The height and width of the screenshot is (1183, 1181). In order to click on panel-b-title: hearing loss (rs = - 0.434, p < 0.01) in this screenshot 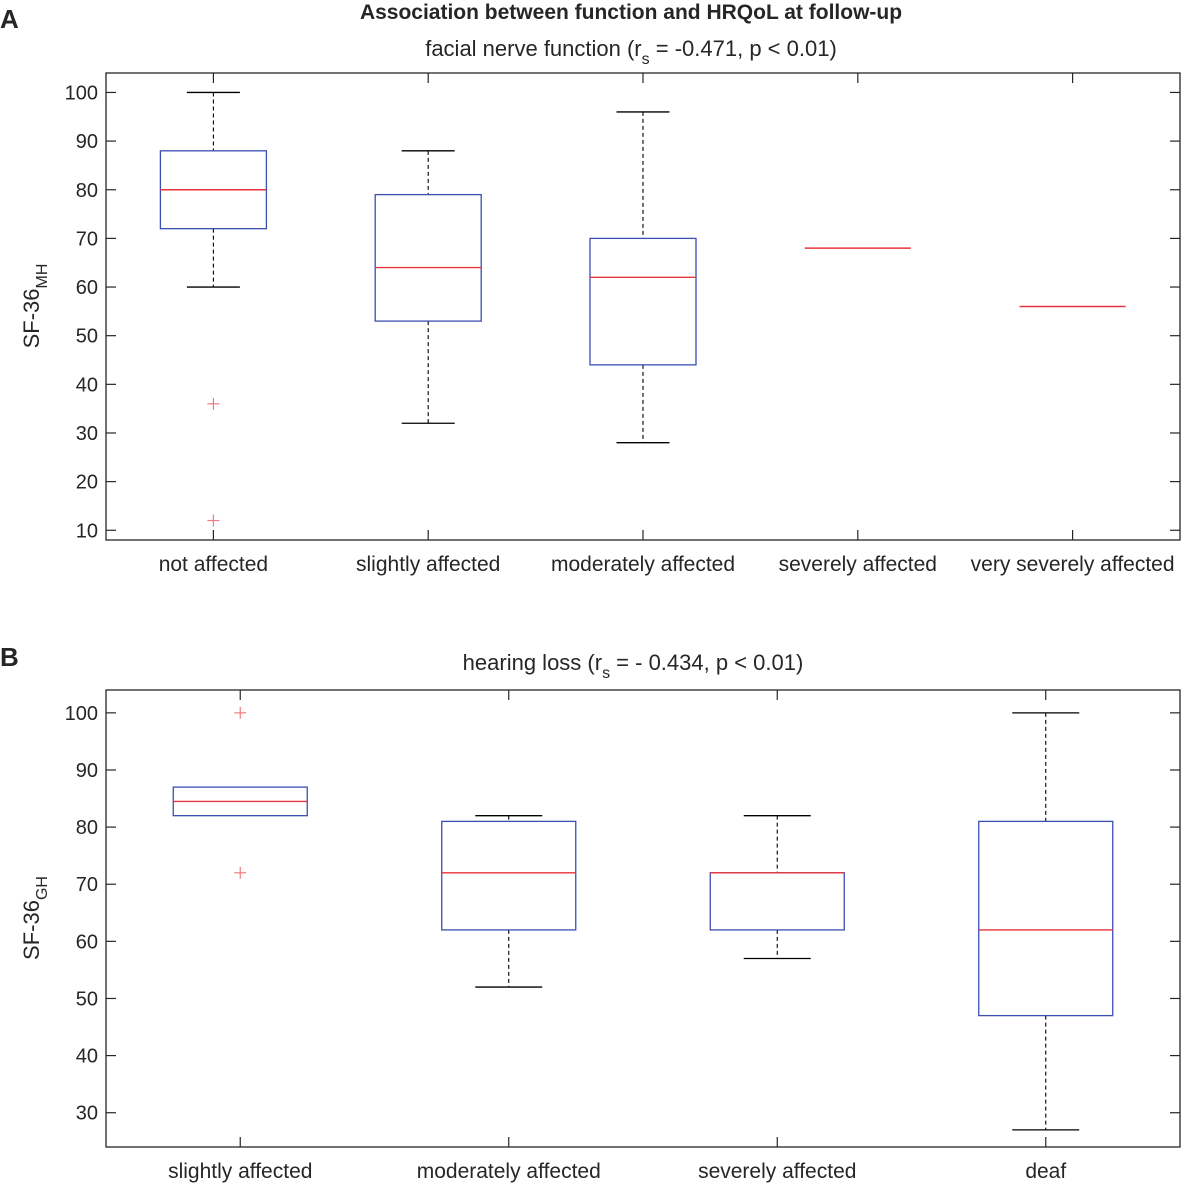, I will do `click(633, 666)`.